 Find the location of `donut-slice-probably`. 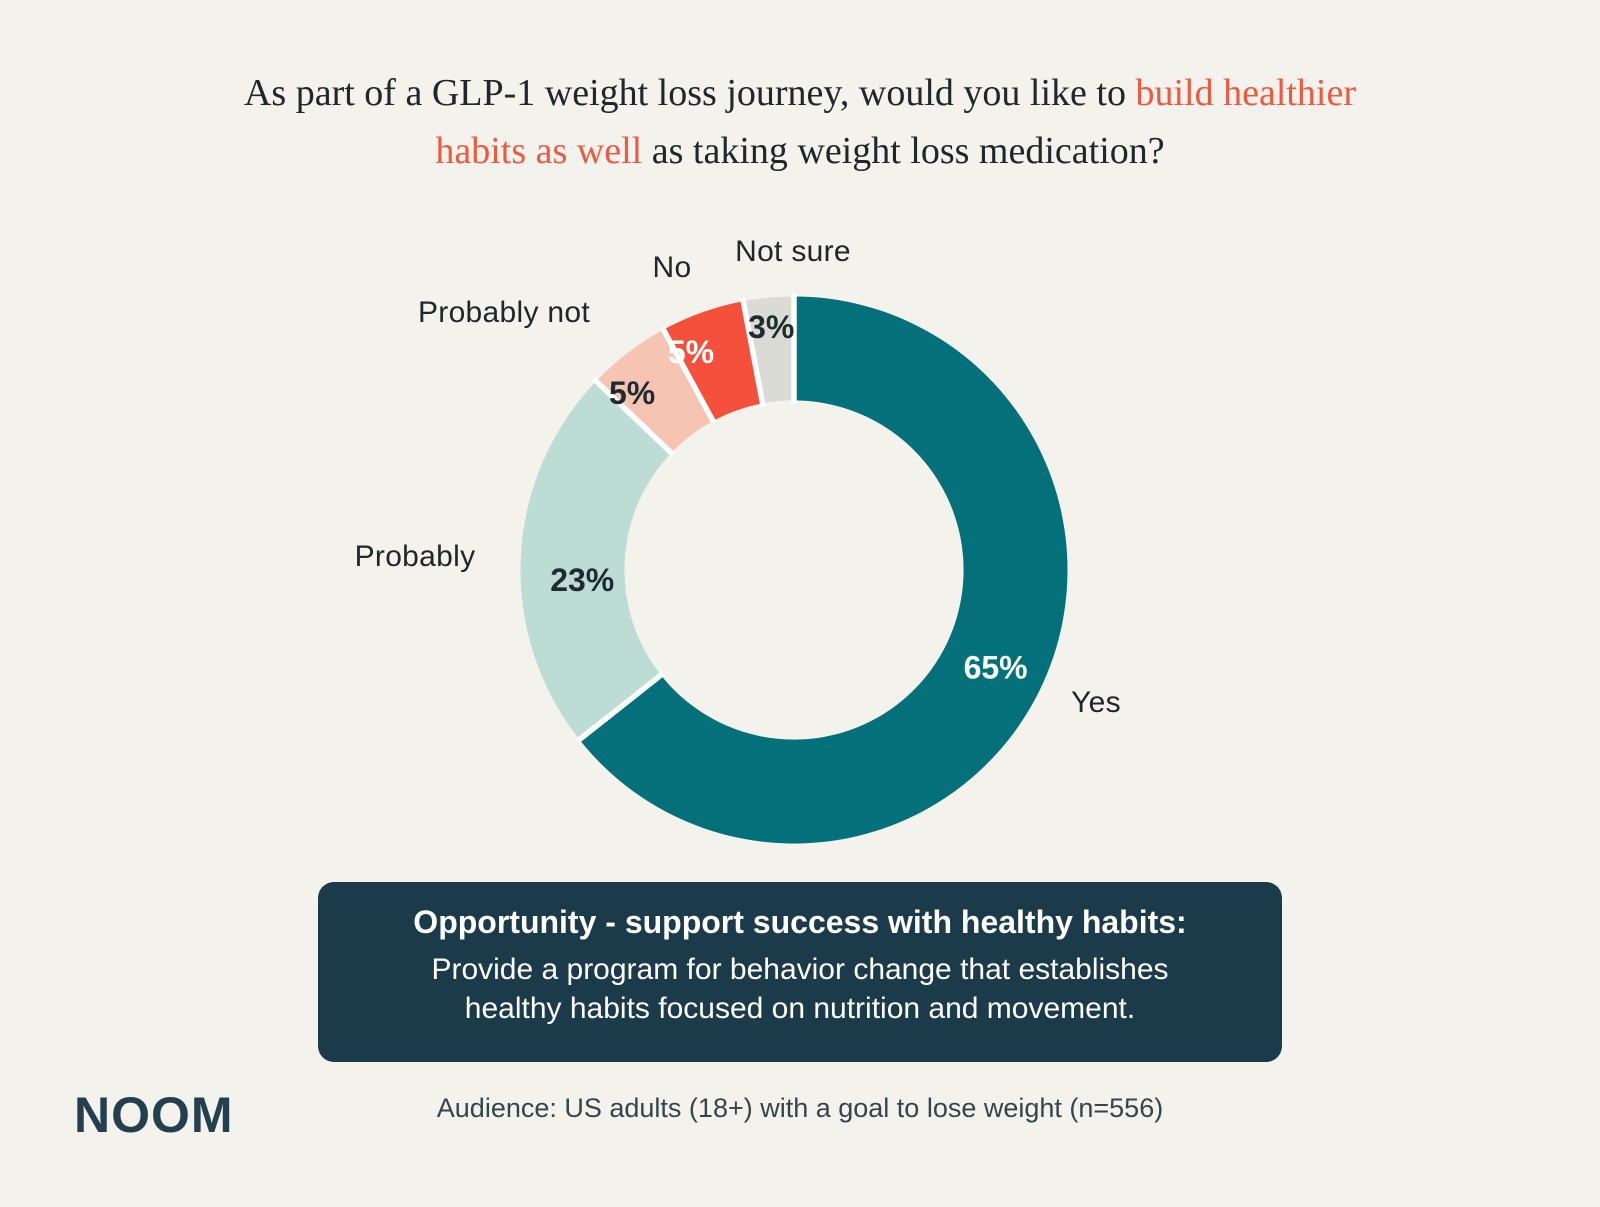

donut-slice-probably is located at coordinates (596, 560).